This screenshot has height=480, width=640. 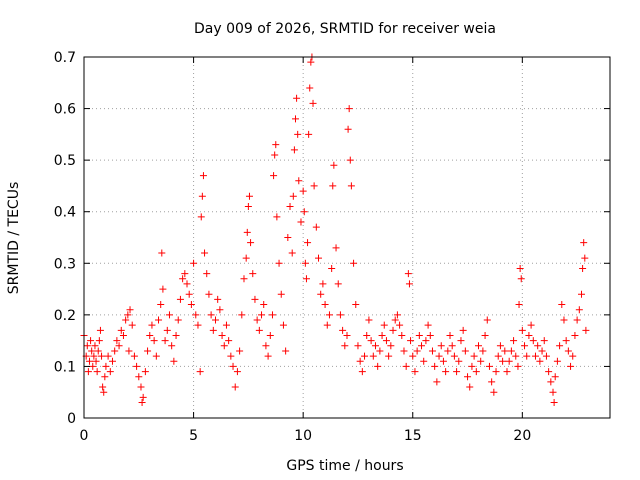 I want to click on y-tick-label: 0, so click(x=71, y=419).